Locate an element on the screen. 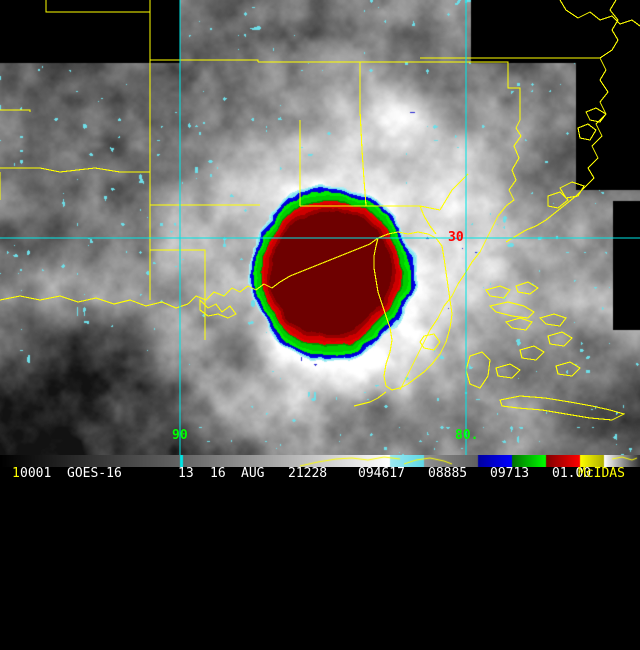 The width and height of the screenshot is (640, 650). band-number: 13 is located at coordinates (186, 473).